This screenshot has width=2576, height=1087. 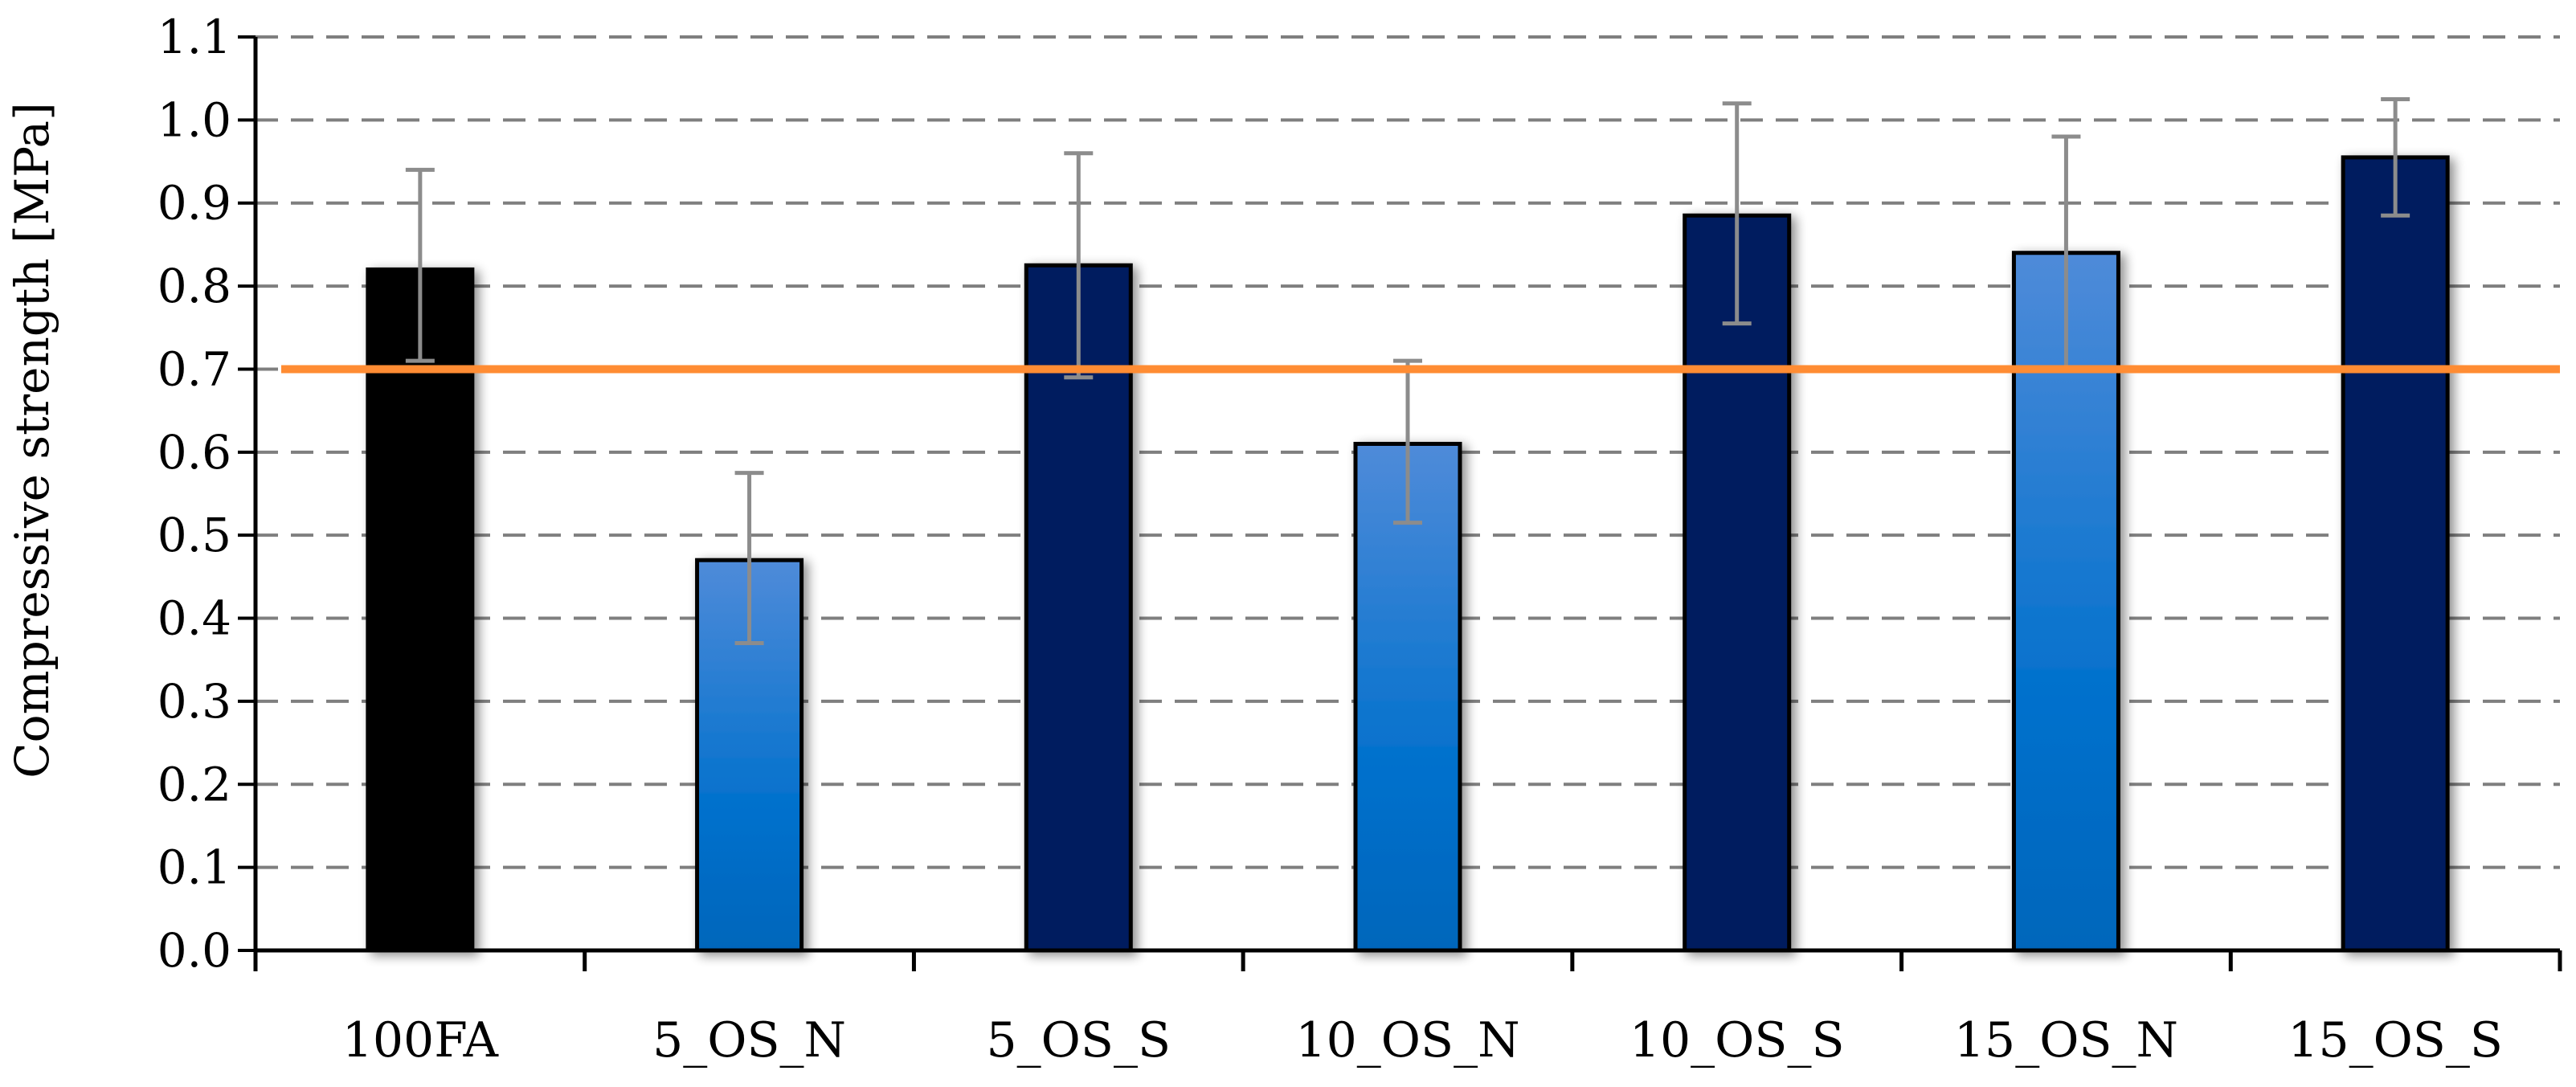 What do you see at coordinates (32, 440) in the screenshot?
I see `y-axis-label: Compressive strength [MPa]` at bounding box center [32, 440].